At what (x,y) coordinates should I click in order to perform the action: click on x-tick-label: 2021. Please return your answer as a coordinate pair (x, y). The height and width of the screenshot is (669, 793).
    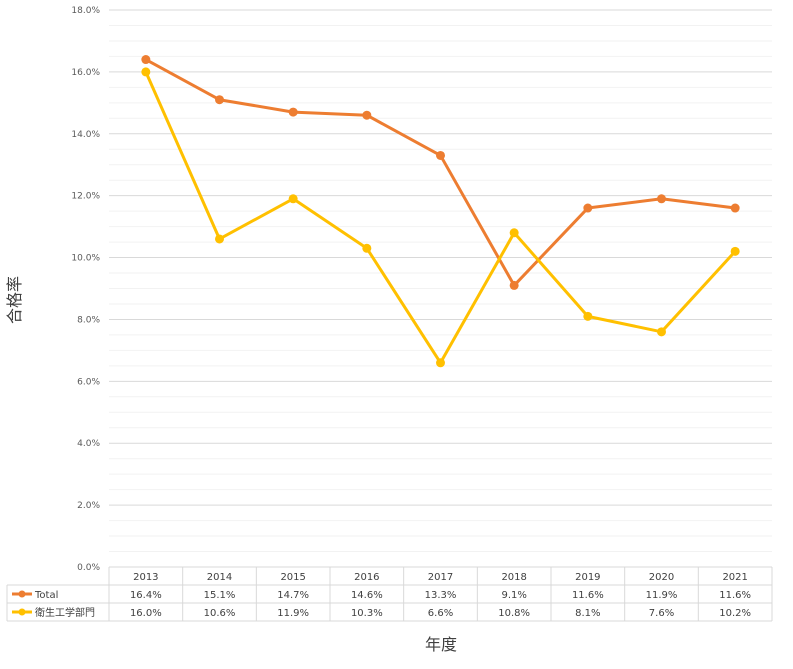
    Looking at the image, I should click on (734, 577).